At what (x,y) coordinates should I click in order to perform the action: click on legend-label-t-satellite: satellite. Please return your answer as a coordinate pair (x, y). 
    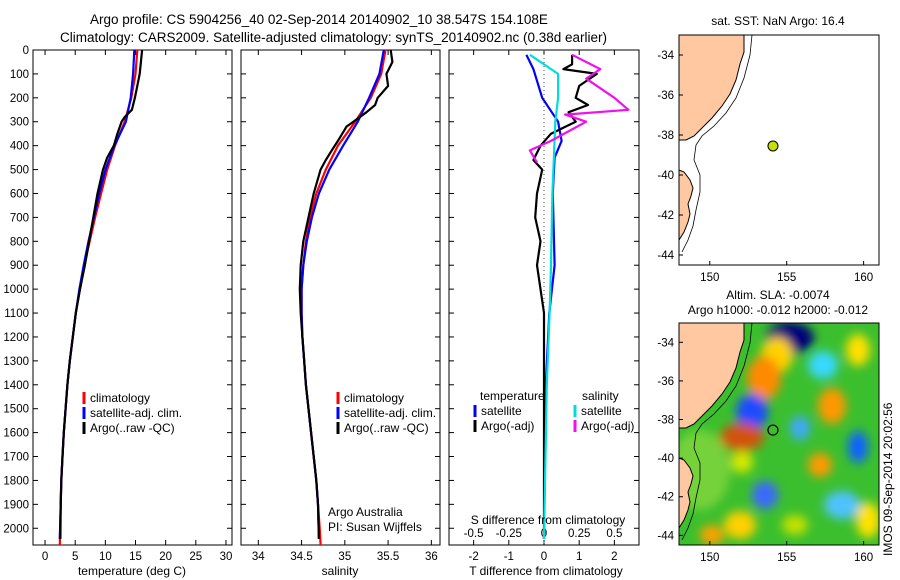
    Looking at the image, I should click on (501, 411).